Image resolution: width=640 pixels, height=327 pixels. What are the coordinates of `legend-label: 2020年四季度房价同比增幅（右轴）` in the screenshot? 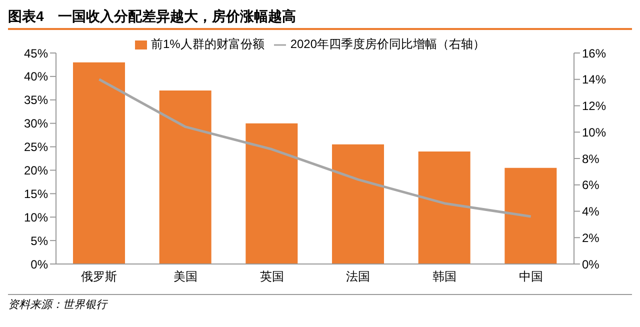 It's located at (388, 44).